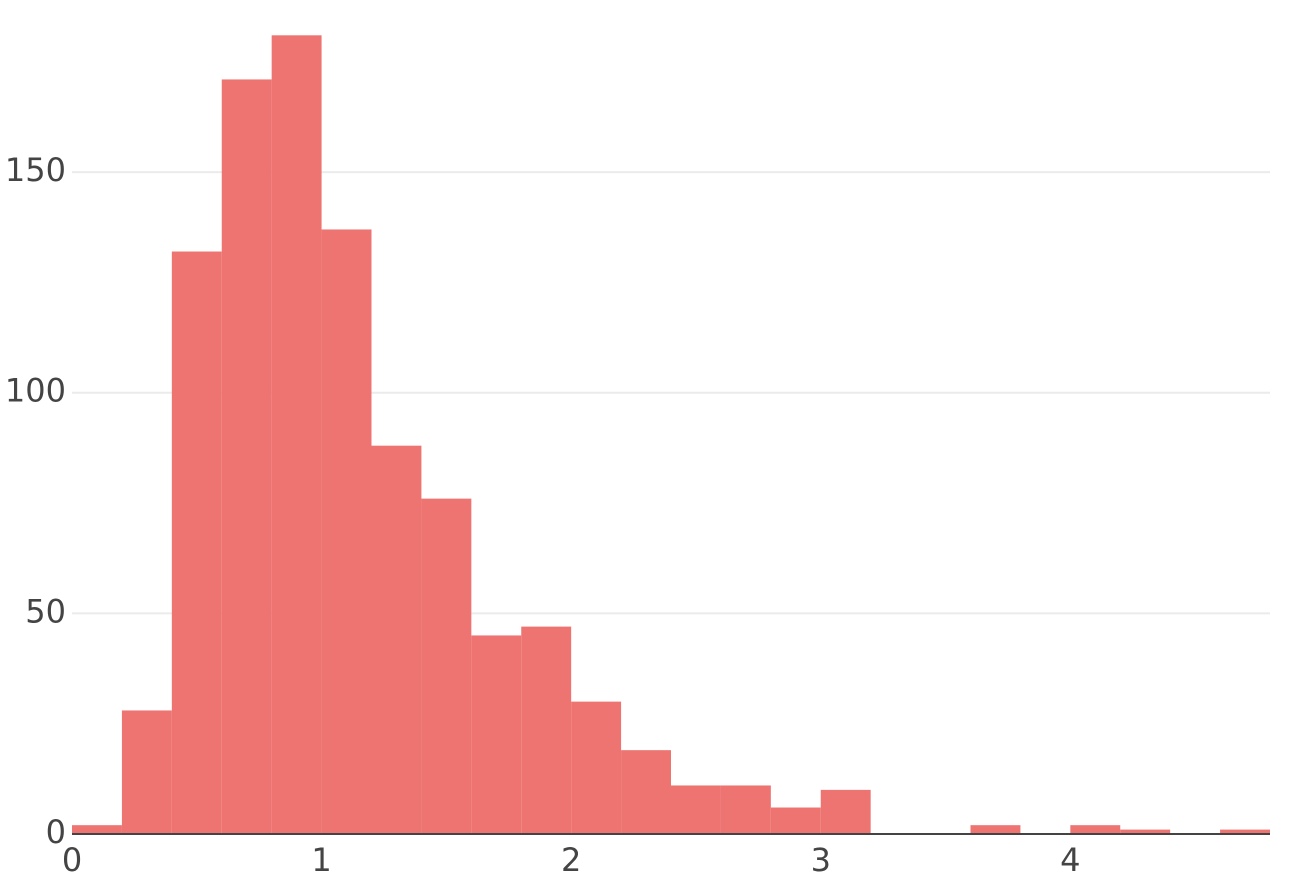 The height and width of the screenshot is (896, 1292). Describe the element at coordinates (1070, 860) in the screenshot. I see `x-tick-label: 4` at that location.